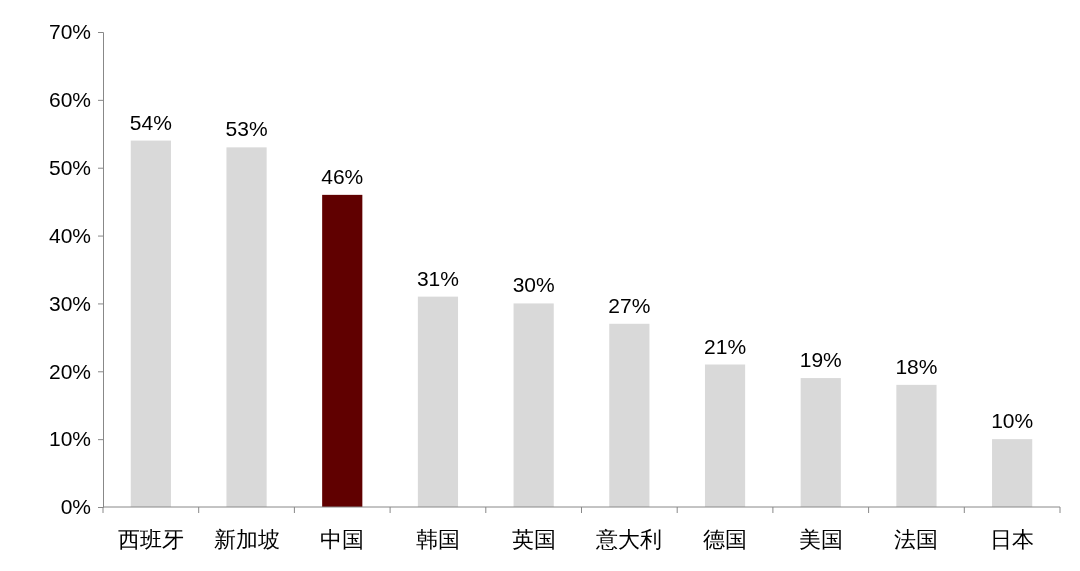  I want to click on x-tick-label: 英国, so click(533, 539).